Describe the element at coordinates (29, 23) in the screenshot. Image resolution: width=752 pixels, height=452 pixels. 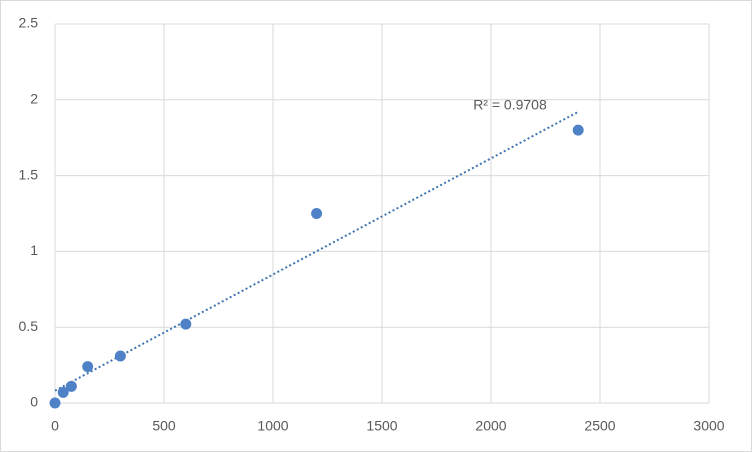
I see `y-tick-label: 2.5` at that location.